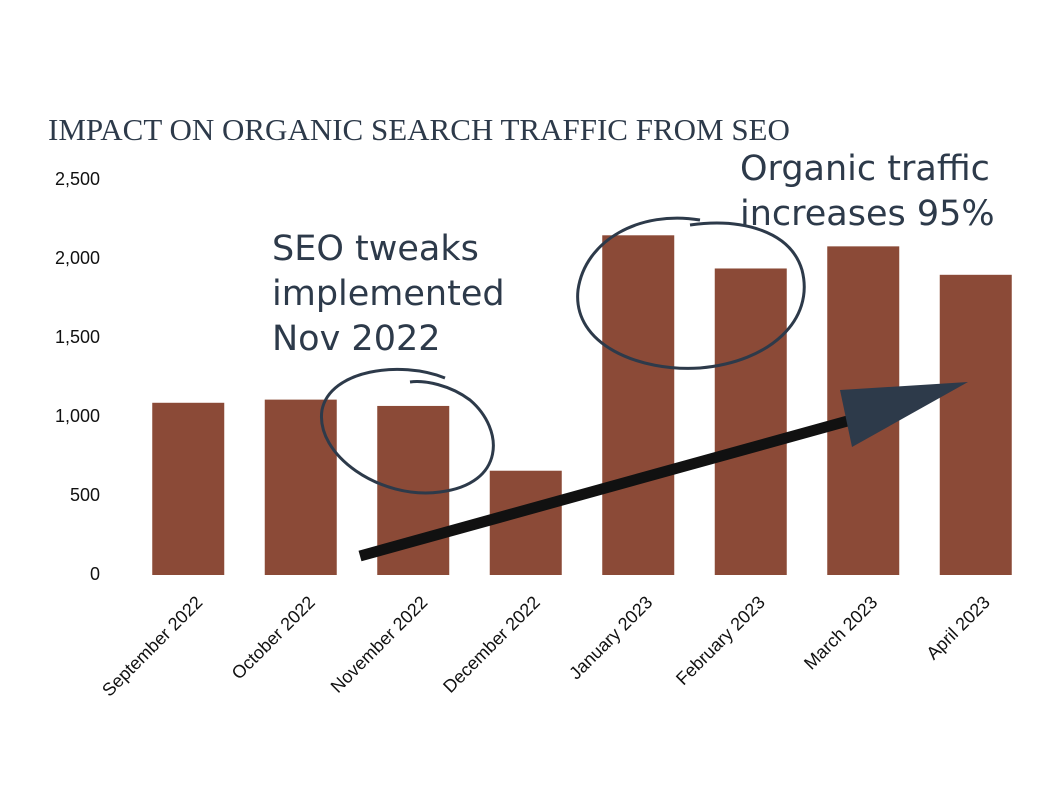  I want to click on annotation: Nov 2022, so click(356, 339).